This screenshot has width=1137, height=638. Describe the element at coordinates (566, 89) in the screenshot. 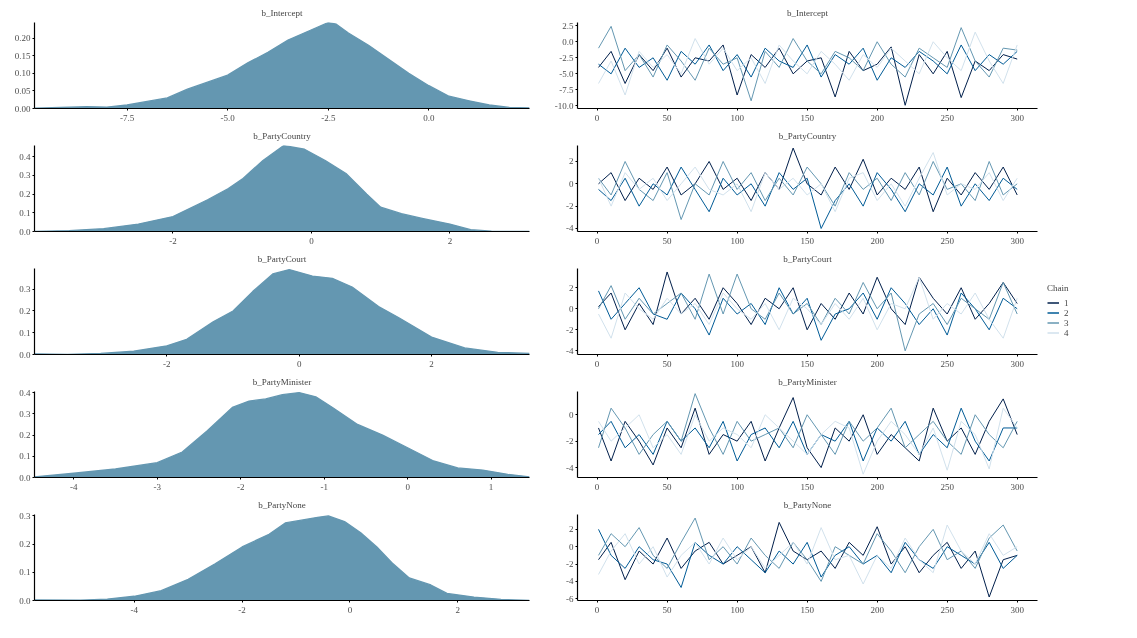

I see `y-tick-label: -7.5` at that location.